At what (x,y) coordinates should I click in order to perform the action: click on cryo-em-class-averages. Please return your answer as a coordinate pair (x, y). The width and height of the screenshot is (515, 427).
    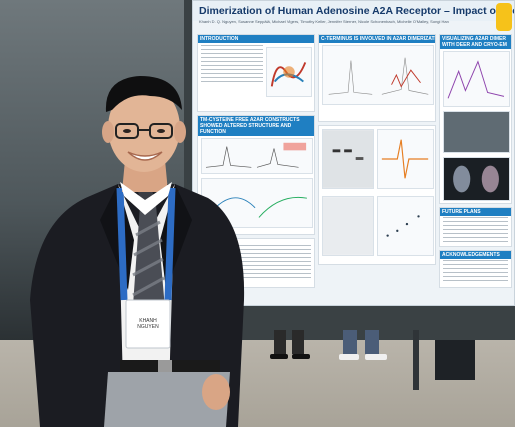
    Looking at the image, I should click on (476, 179).